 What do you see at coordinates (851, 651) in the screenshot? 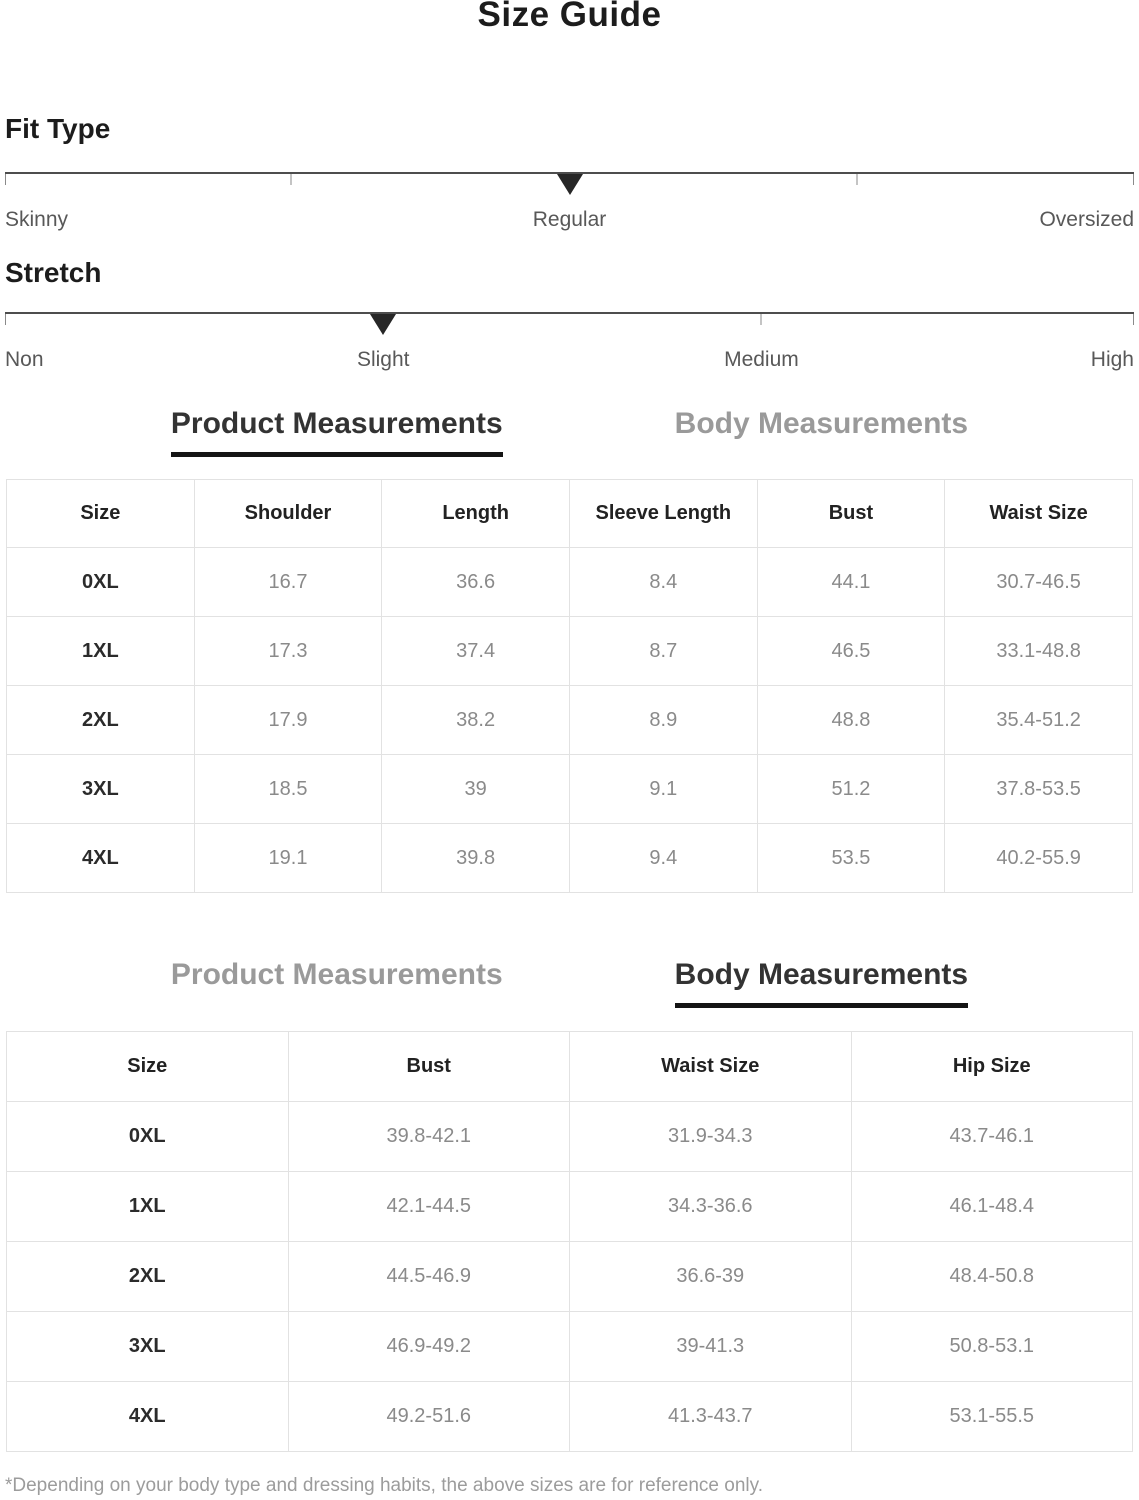
I see `value-cell: 46.5` at bounding box center [851, 651].